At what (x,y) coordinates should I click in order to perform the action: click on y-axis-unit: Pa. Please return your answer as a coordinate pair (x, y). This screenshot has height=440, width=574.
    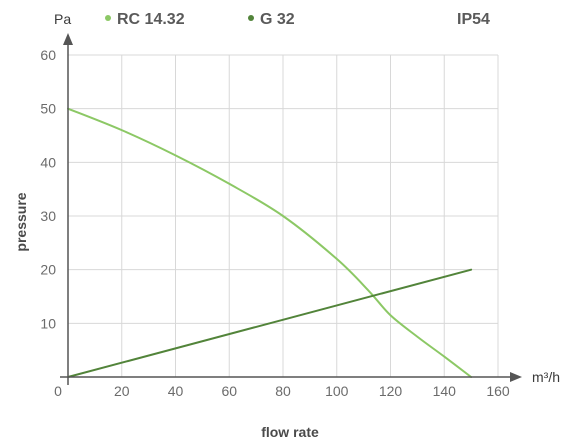
    Looking at the image, I should click on (62, 19).